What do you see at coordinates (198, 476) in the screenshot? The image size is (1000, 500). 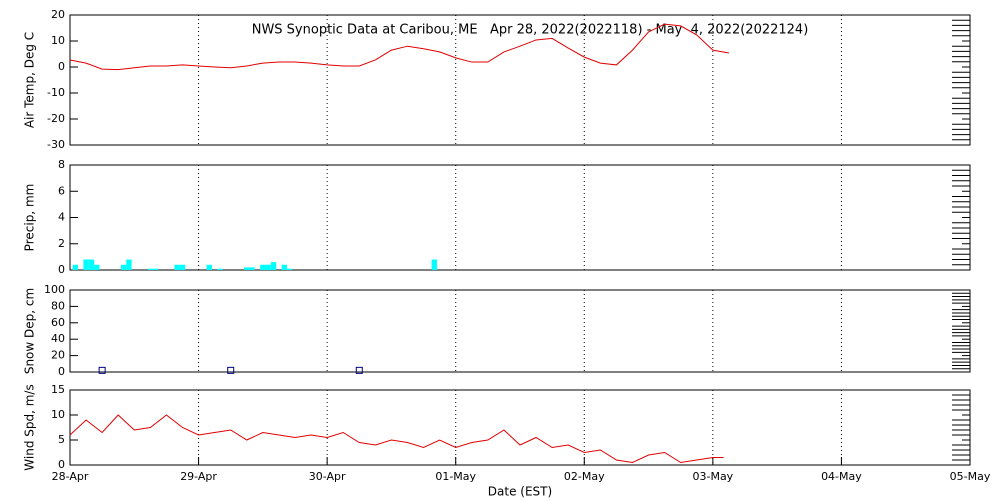 I see `x-tick-label: 29-Apr` at bounding box center [198, 476].